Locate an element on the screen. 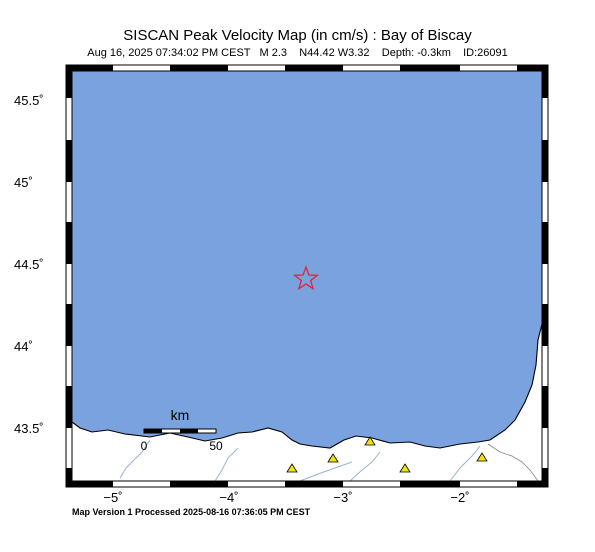  frame-ticks-left is located at coordinates (69, 276).